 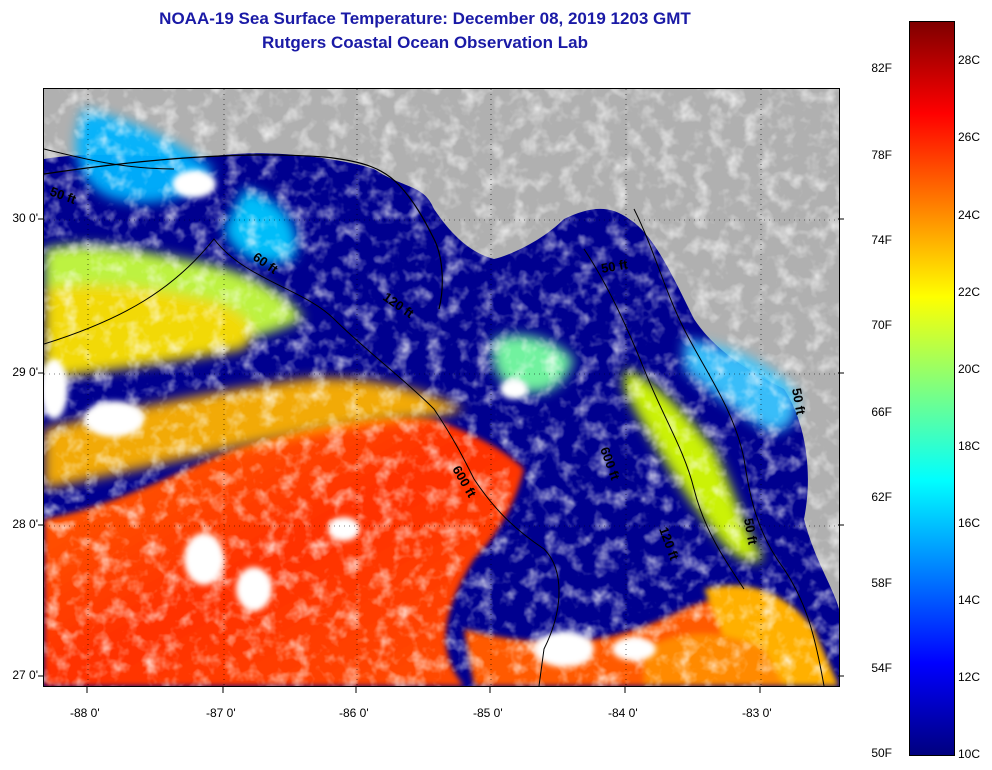 What do you see at coordinates (969, 600) in the screenshot?
I see `colorbar-c-label: 14C` at bounding box center [969, 600].